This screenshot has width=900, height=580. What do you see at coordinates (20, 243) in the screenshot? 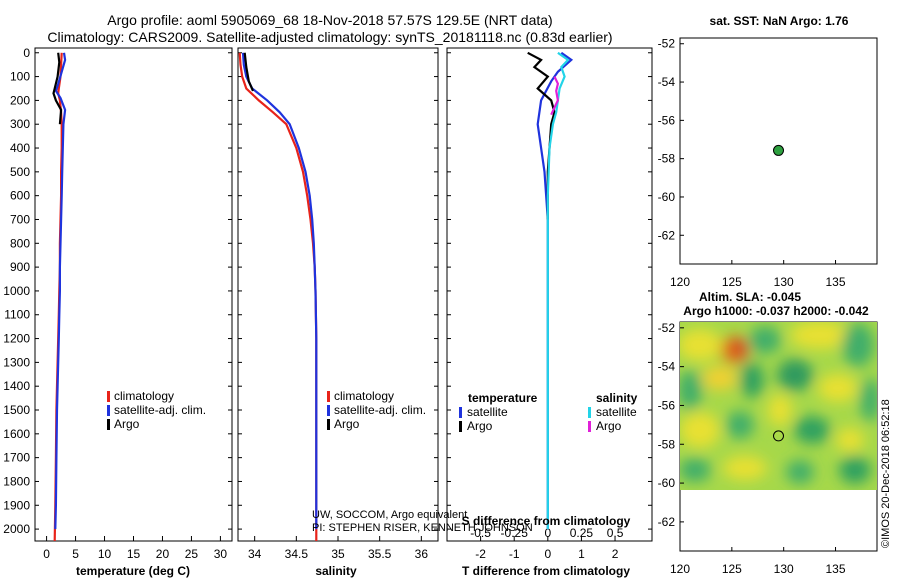
I see `depth-tick-label: 800` at bounding box center [20, 243].